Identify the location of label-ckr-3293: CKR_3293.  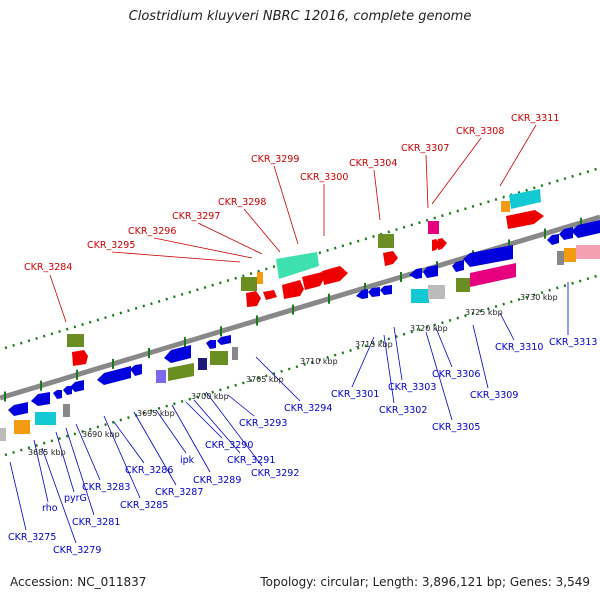
(263, 423).